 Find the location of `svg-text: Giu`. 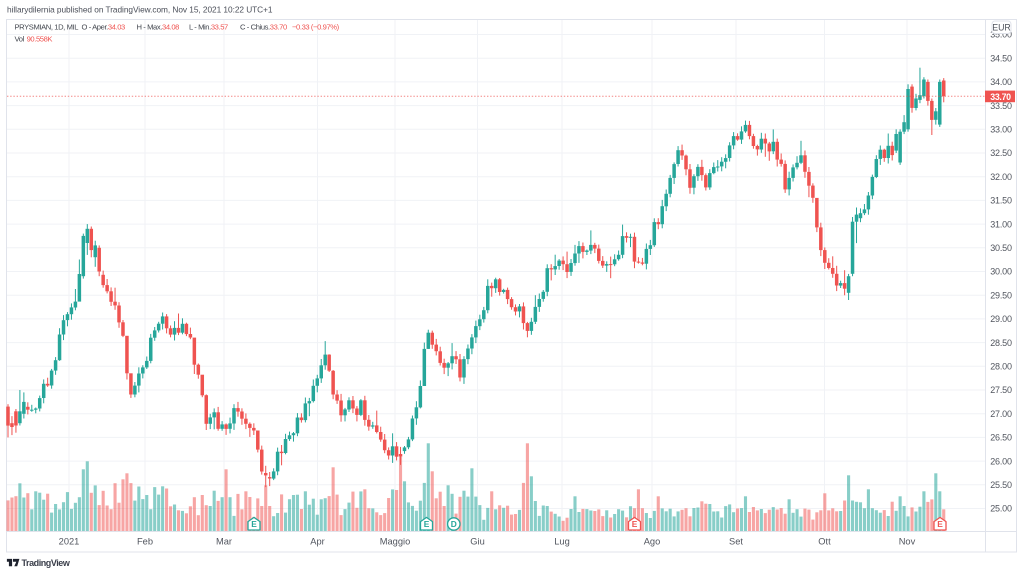

svg-text: Giu is located at coordinates (477, 542).